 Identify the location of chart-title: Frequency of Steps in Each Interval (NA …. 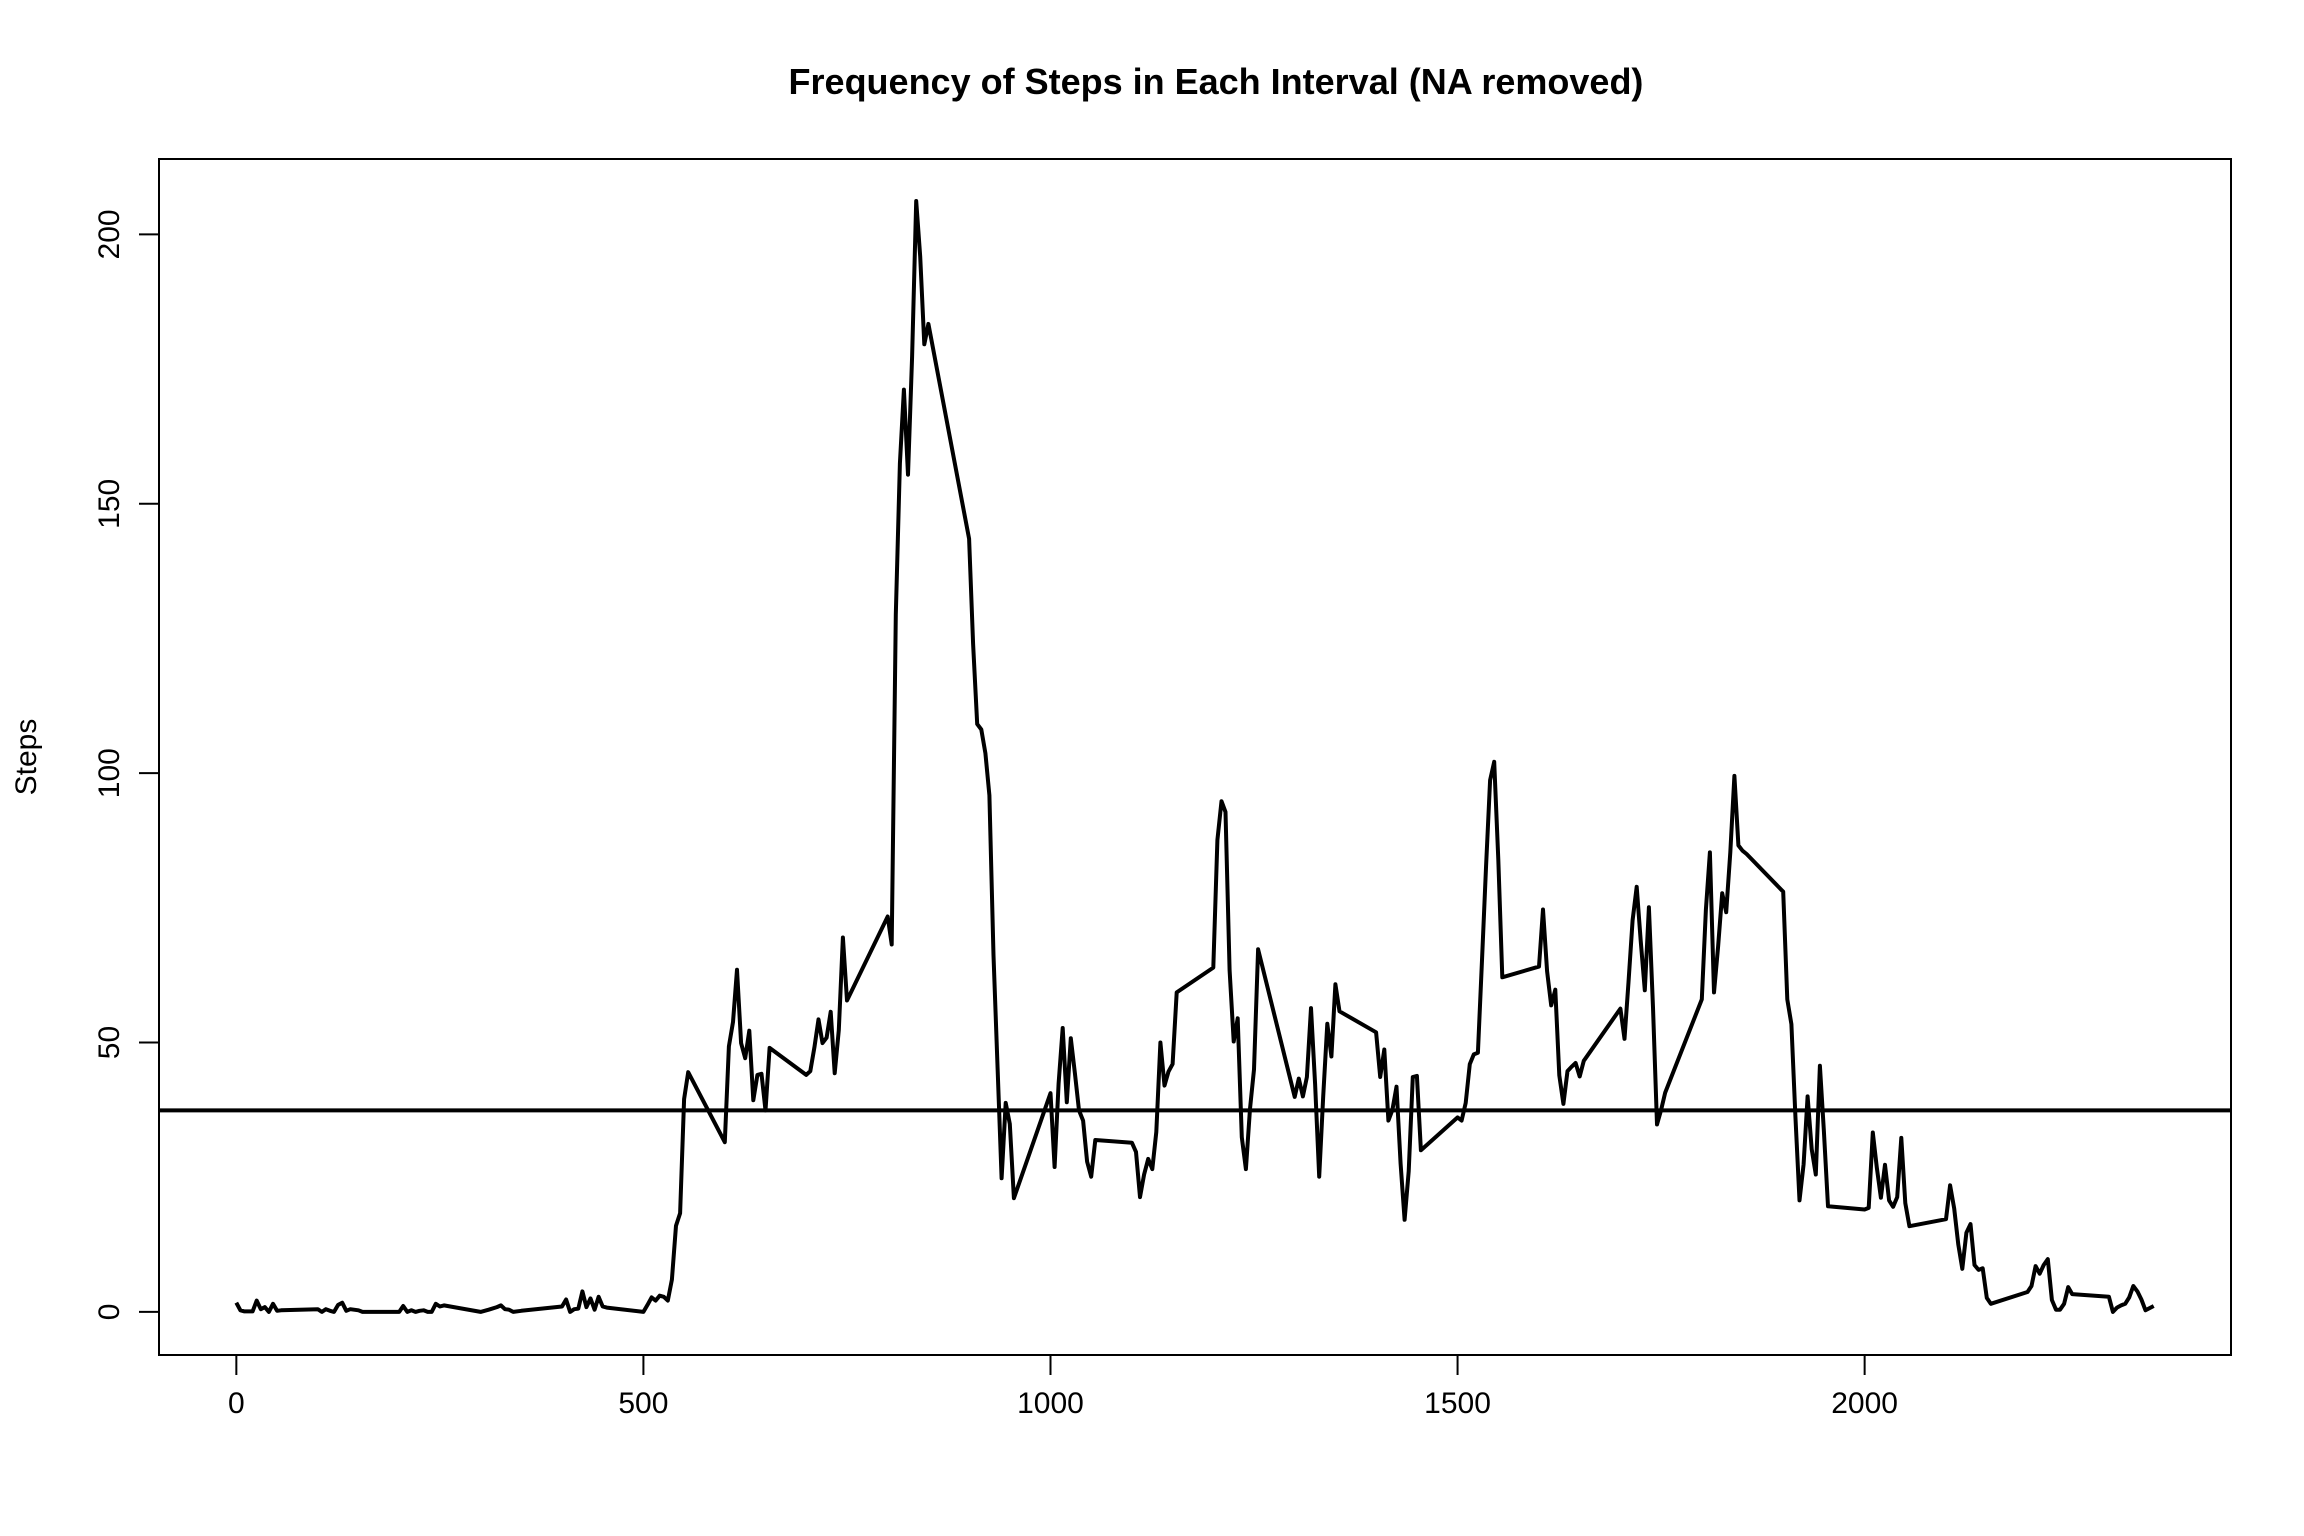
(1216, 81).